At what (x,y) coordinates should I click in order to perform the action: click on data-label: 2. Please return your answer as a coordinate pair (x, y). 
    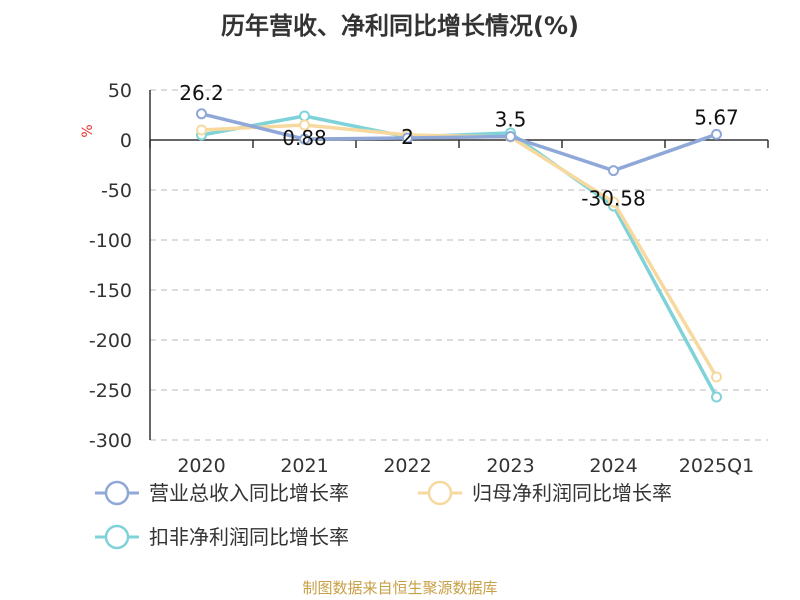
    Looking at the image, I should click on (407, 137).